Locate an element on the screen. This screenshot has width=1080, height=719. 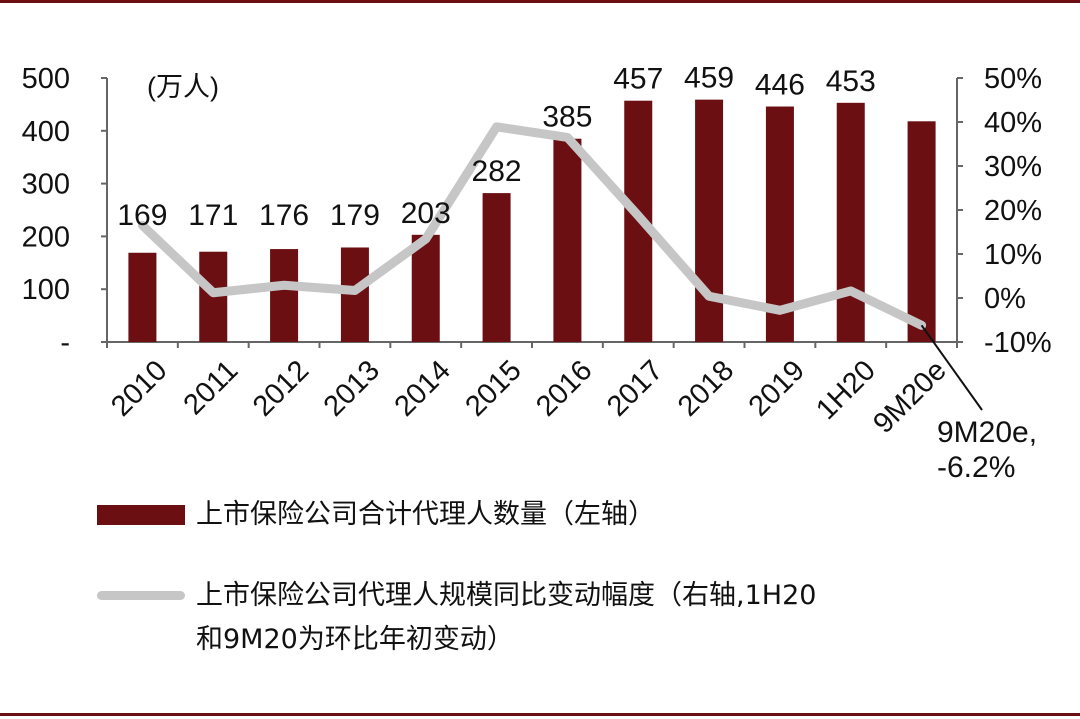
bottom-rule is located at coordinates (540, 714).